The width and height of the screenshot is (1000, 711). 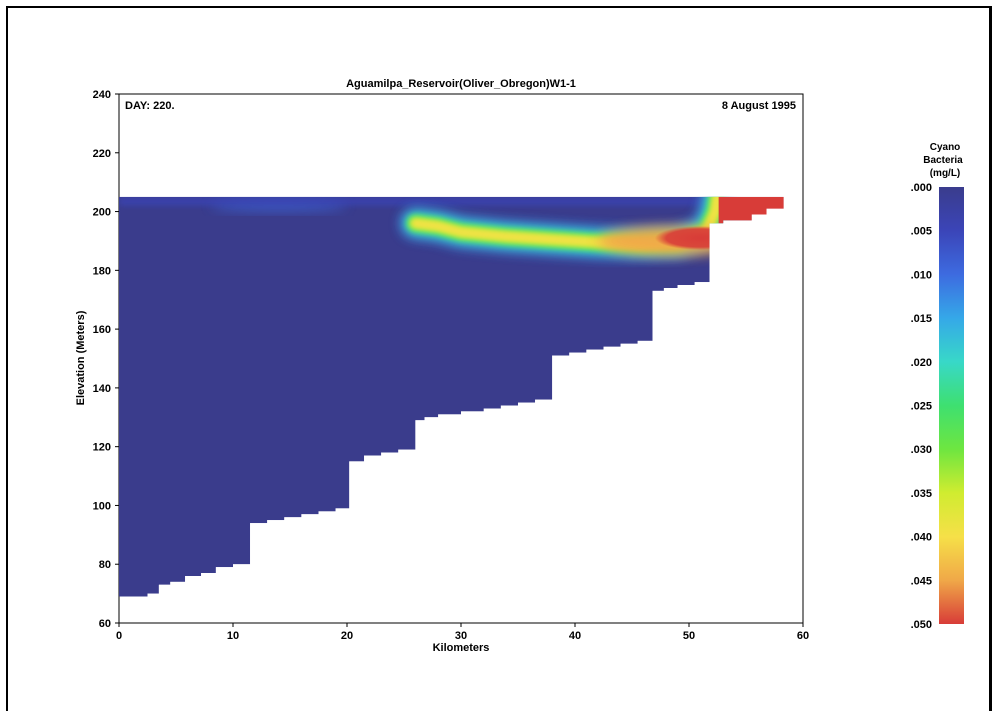 I want to click on y-tick-label: 180, so click(x=102, y=271).